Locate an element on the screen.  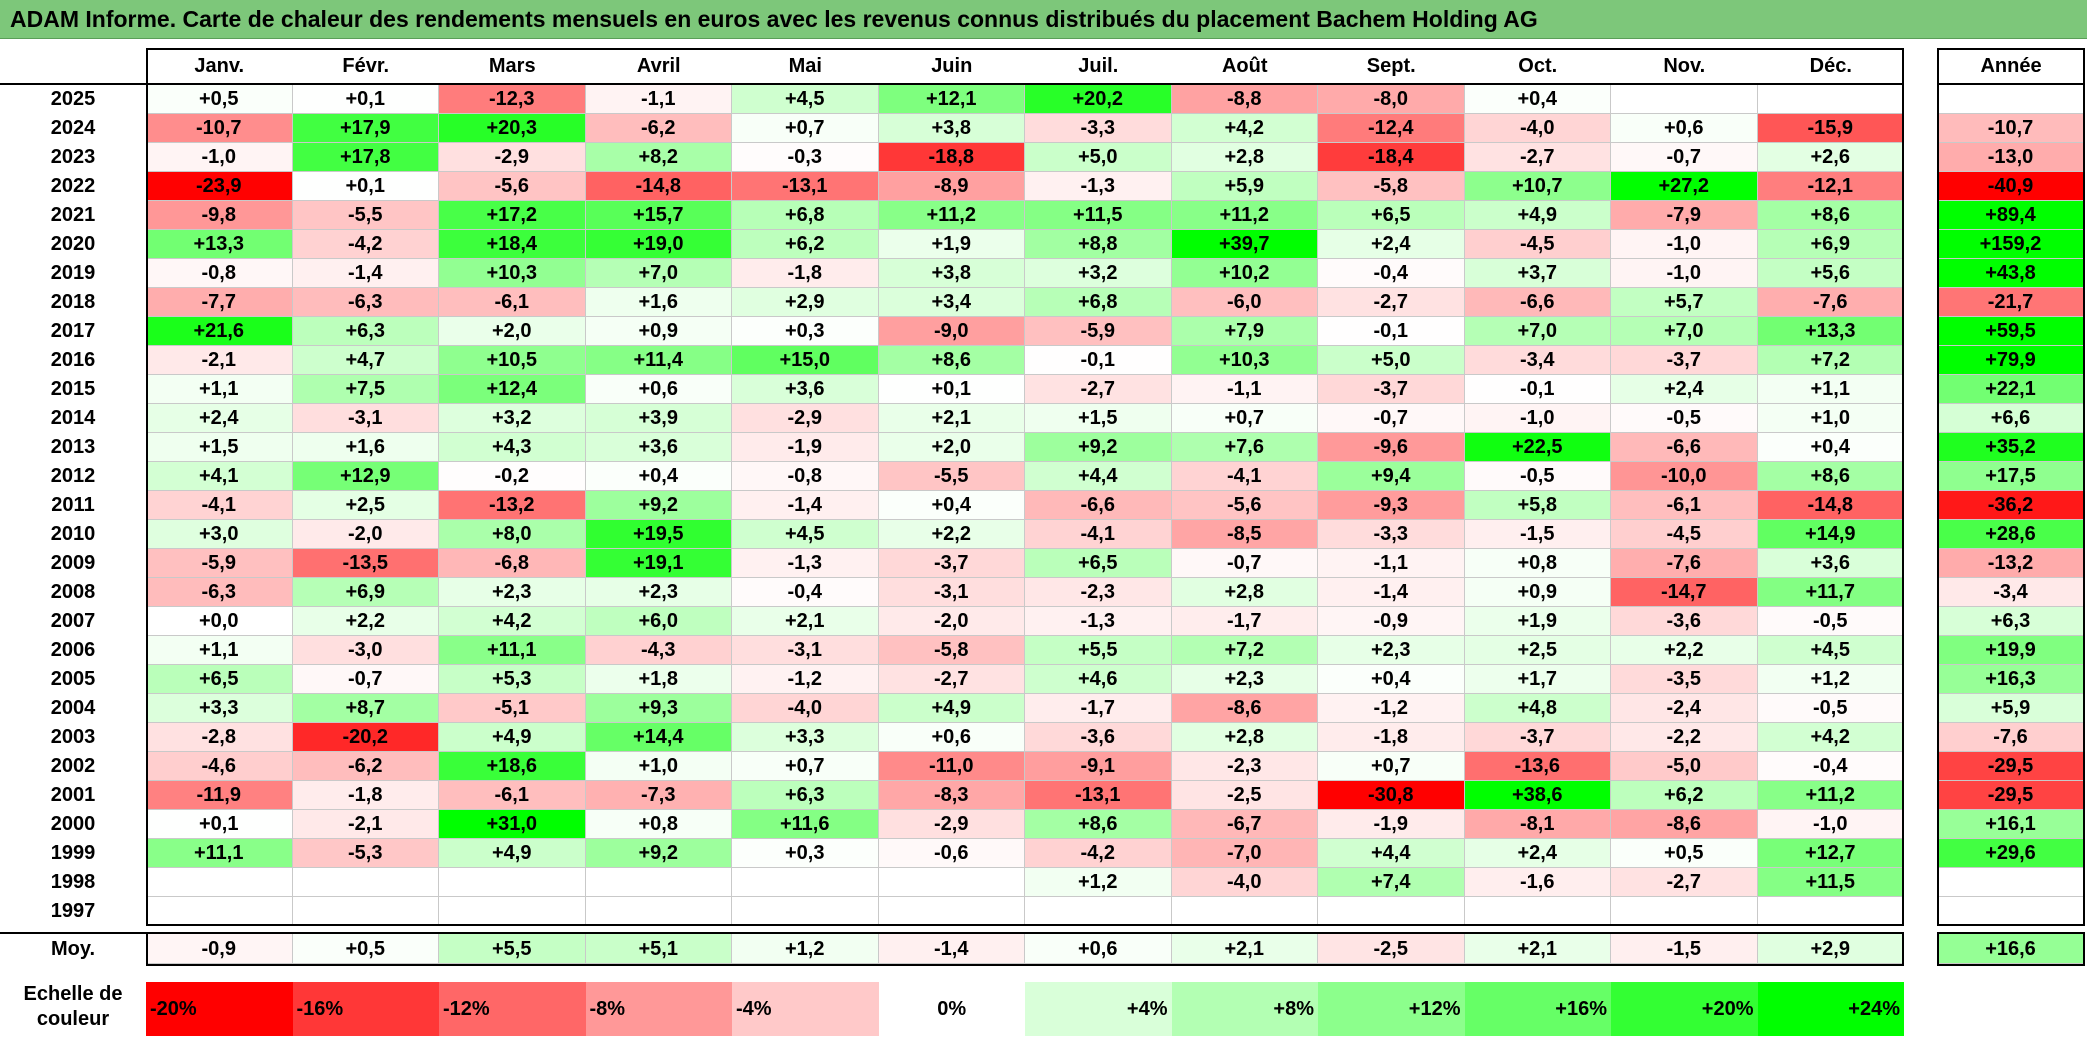
heatmap-cell: -14,7 is located at coordinates (1684, 592).